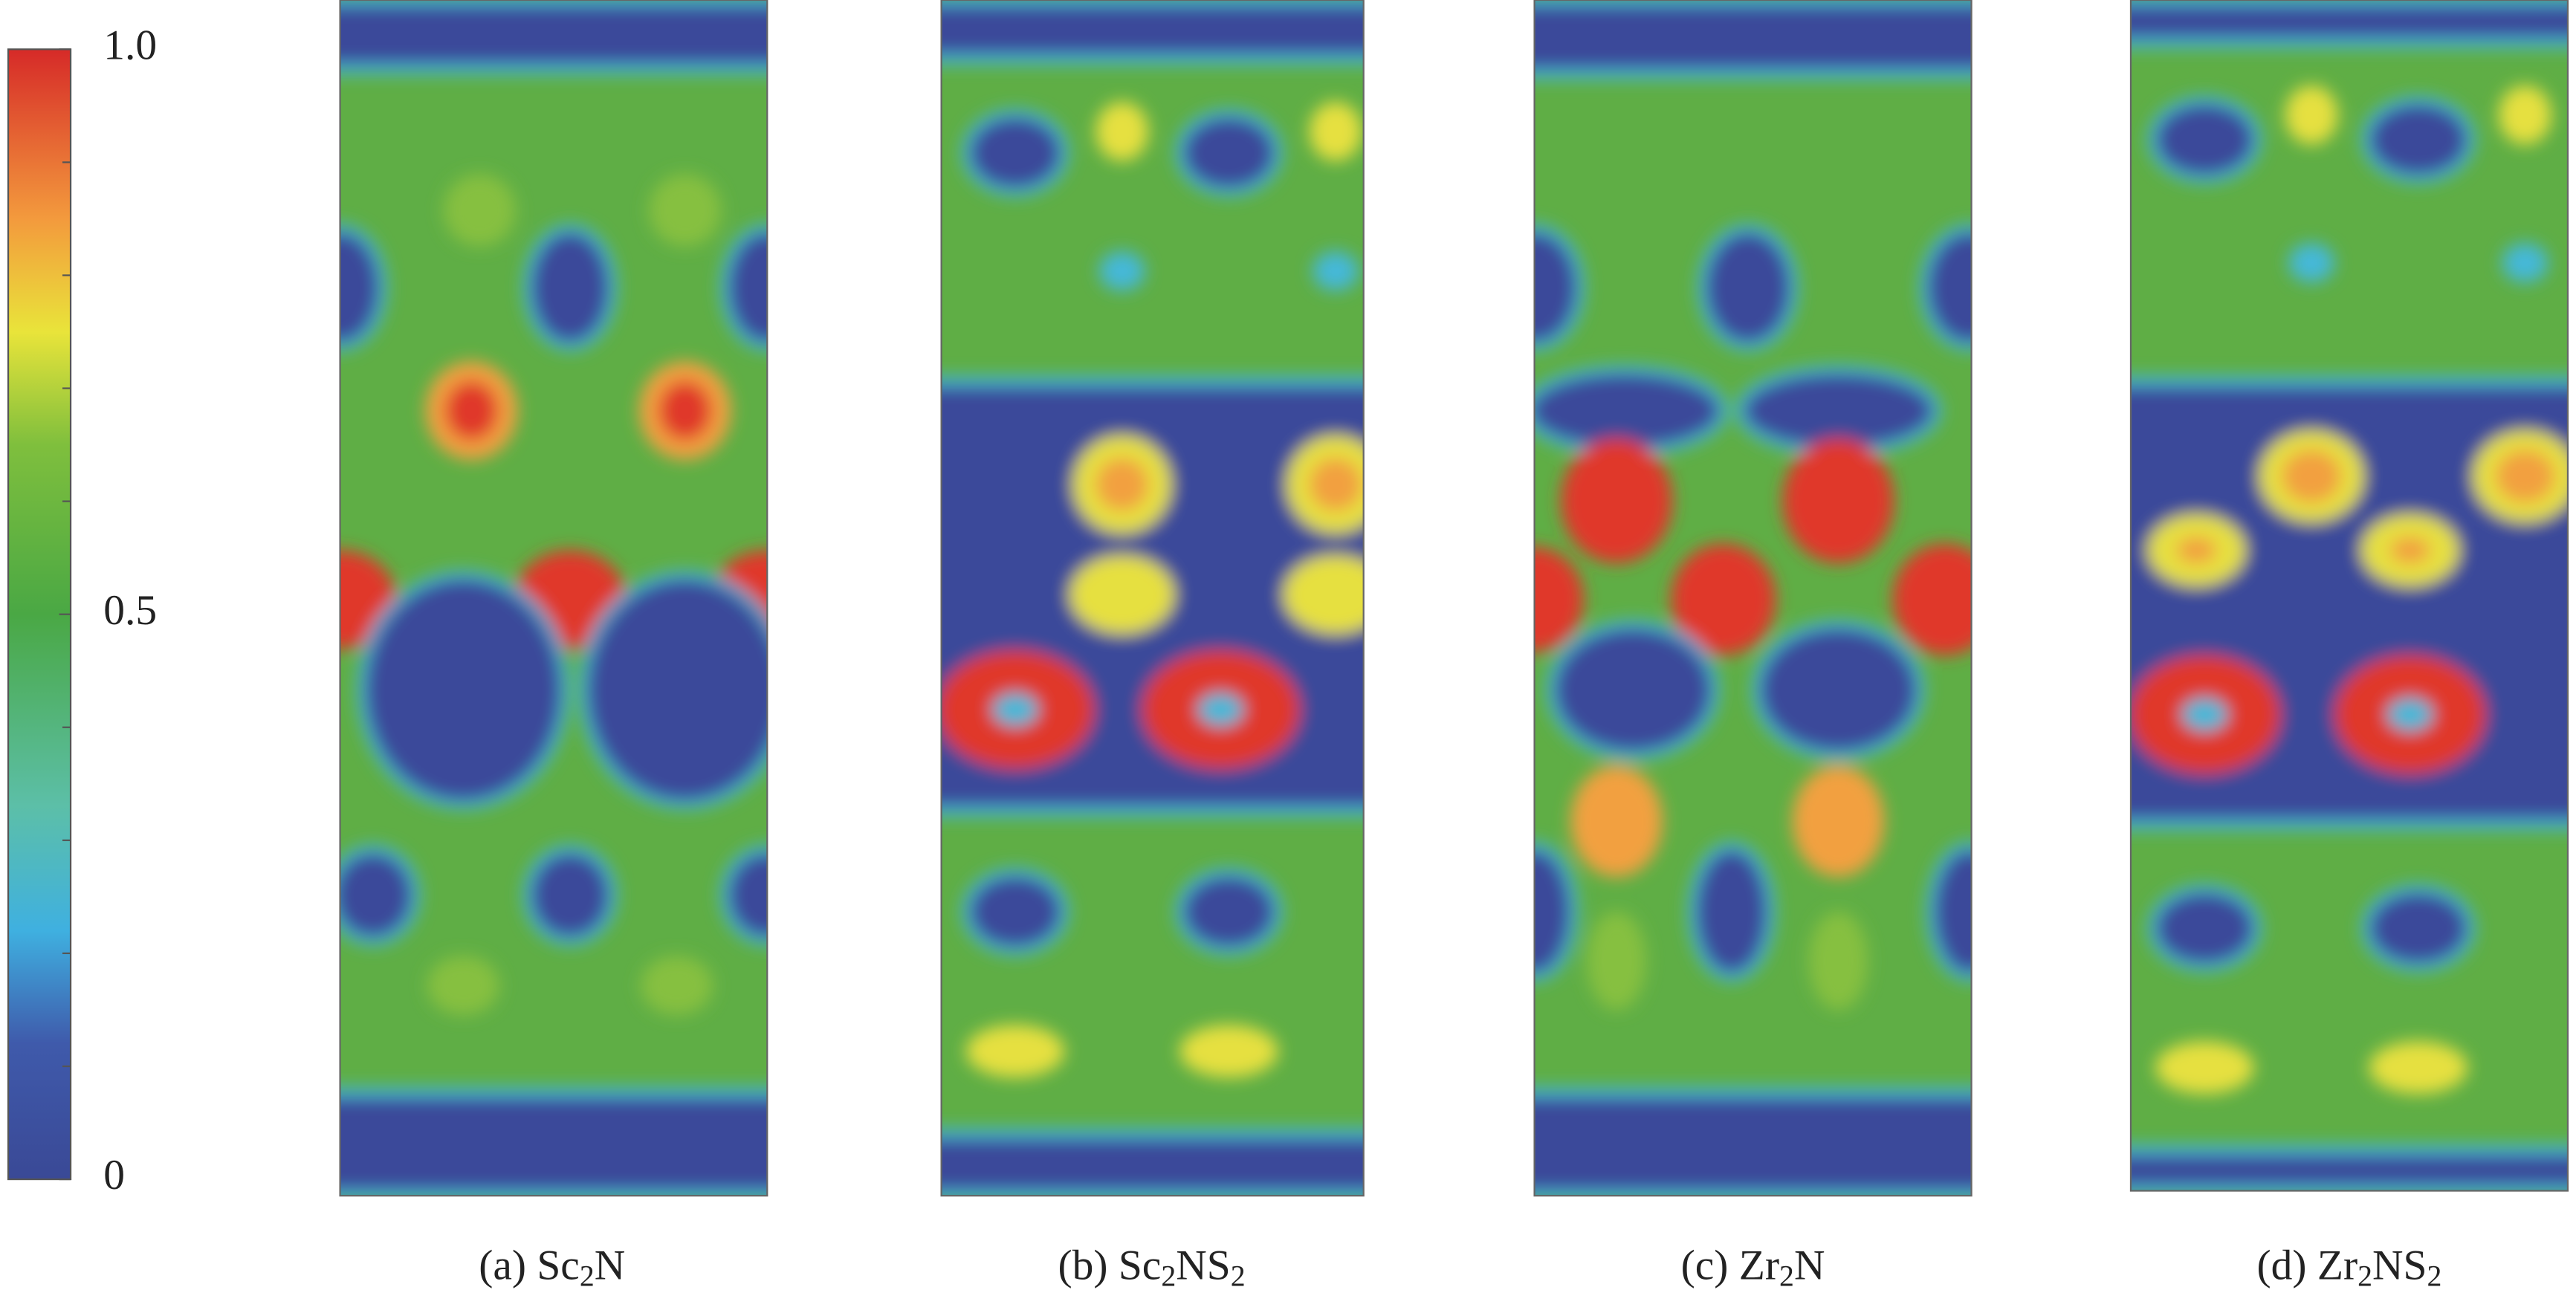  Describe the element at coordinates (2307, 1265) in the screenshot. I see `caption-part: (d) Zr` at that location.